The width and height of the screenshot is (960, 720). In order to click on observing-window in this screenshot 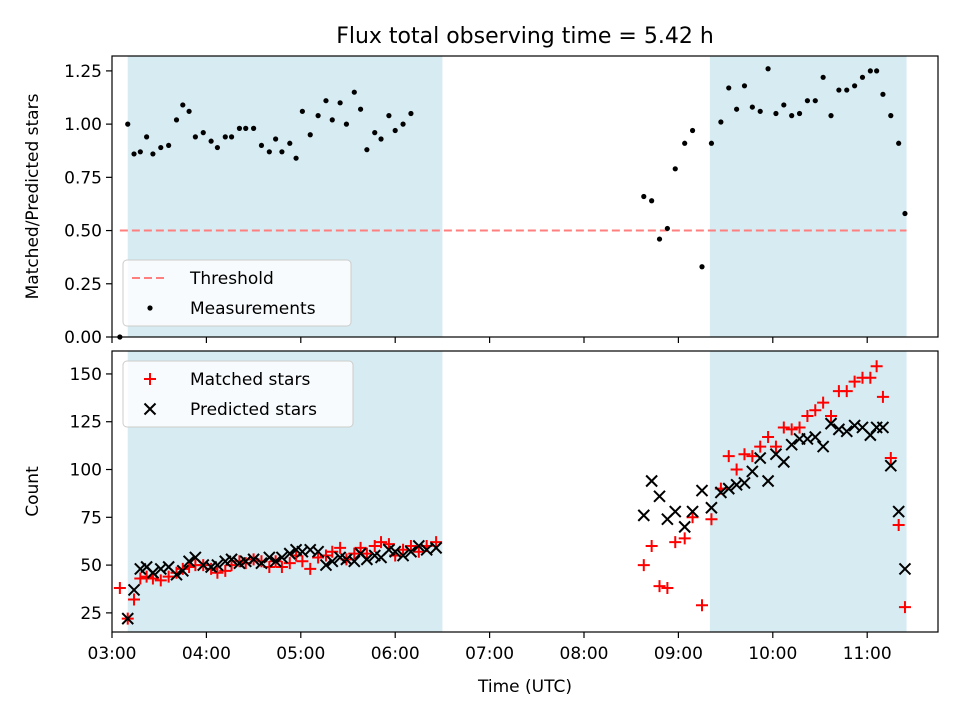, I will do `click(808, 196)`.